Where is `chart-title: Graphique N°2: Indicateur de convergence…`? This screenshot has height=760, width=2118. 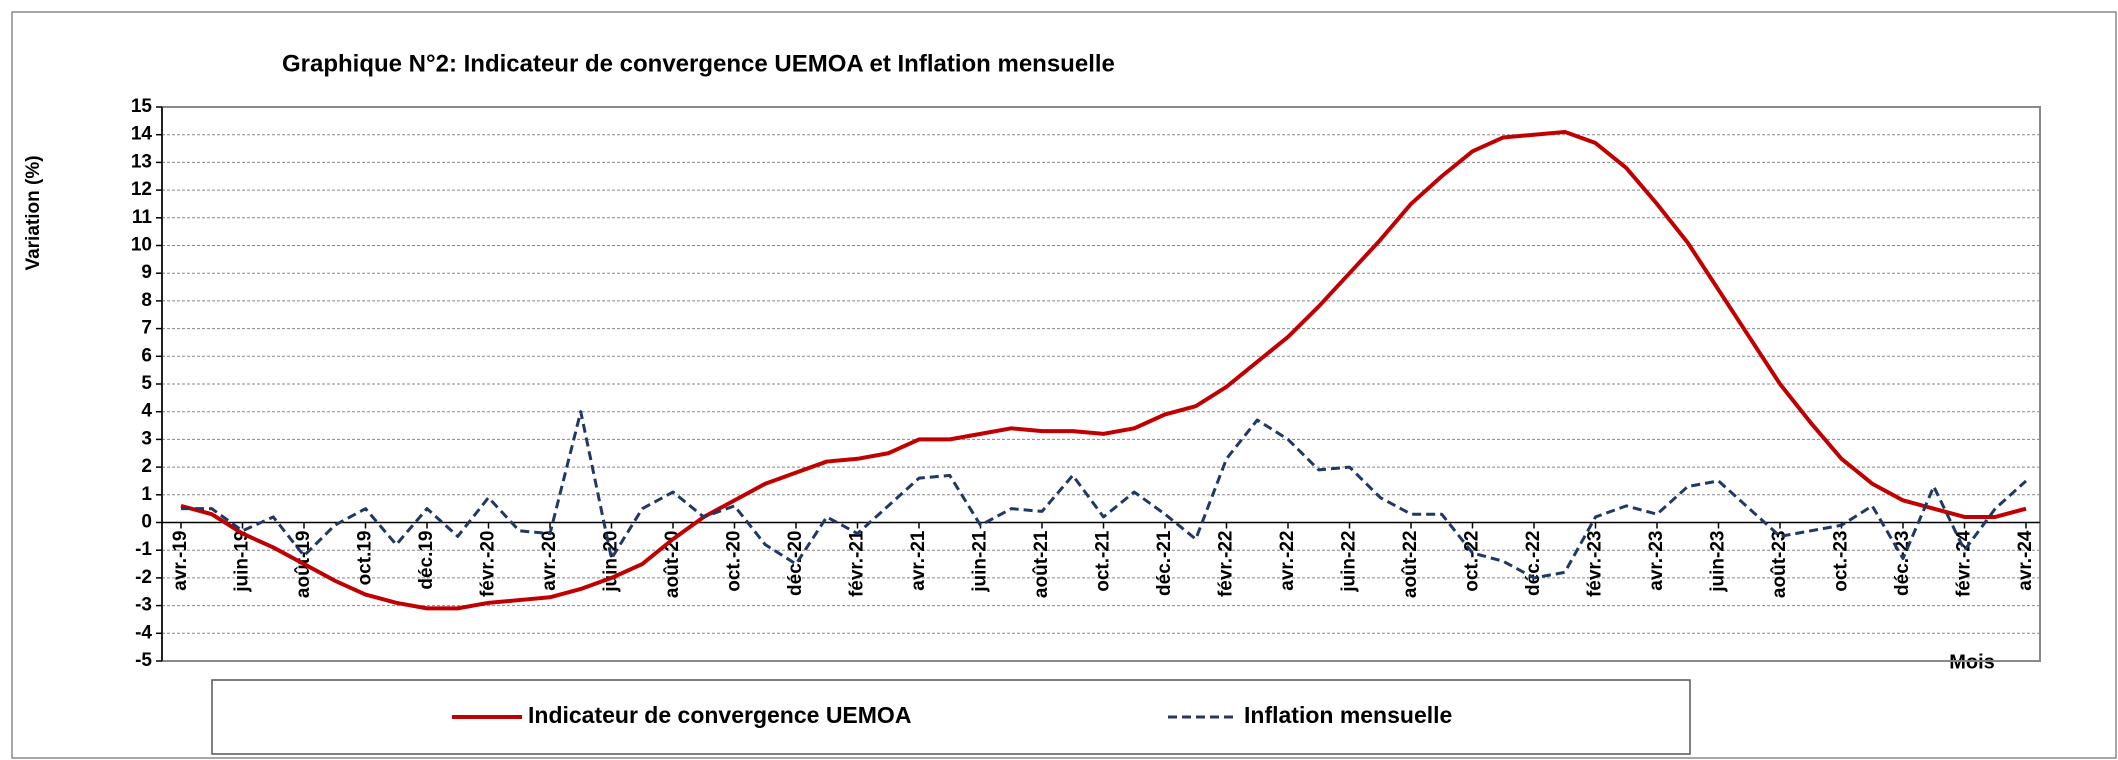 chart-title: Graphique N°2: Indicateur de convergence… is located at coordinates (698, 63).